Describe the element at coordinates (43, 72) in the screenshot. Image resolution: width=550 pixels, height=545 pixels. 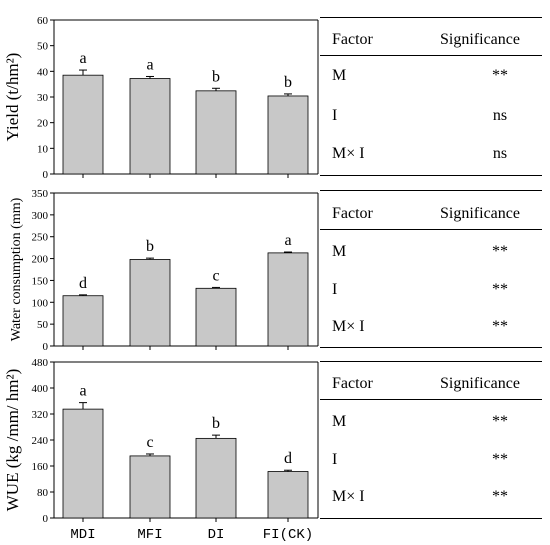
I see `y-tick-label: 40` at that location.